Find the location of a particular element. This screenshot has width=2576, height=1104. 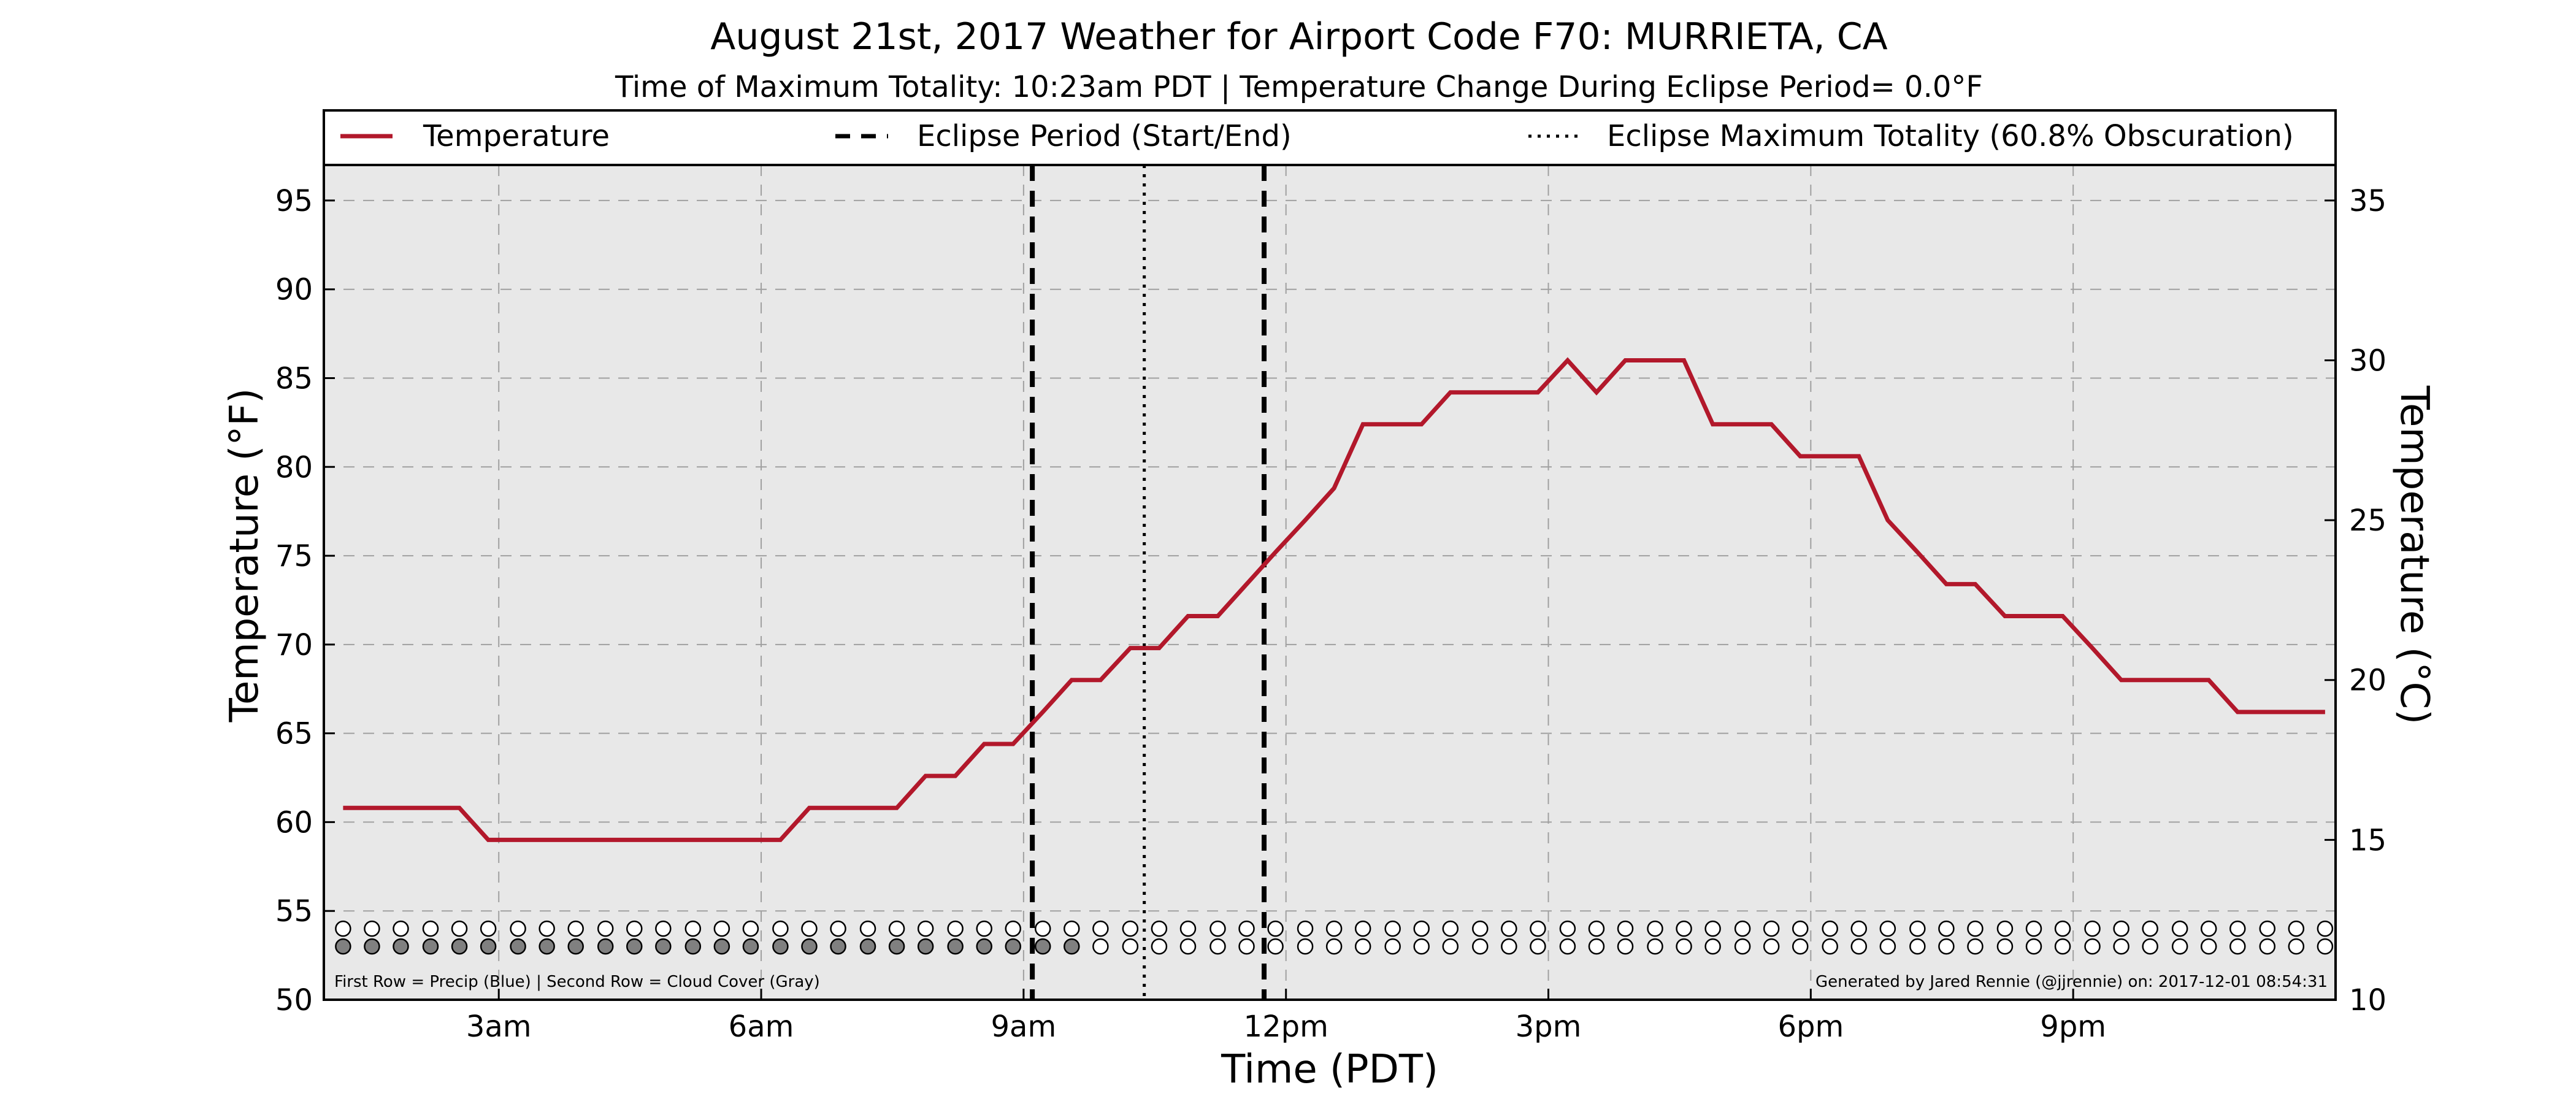

x-tick-label: 12pm is located at coordinates (1286, 1027).